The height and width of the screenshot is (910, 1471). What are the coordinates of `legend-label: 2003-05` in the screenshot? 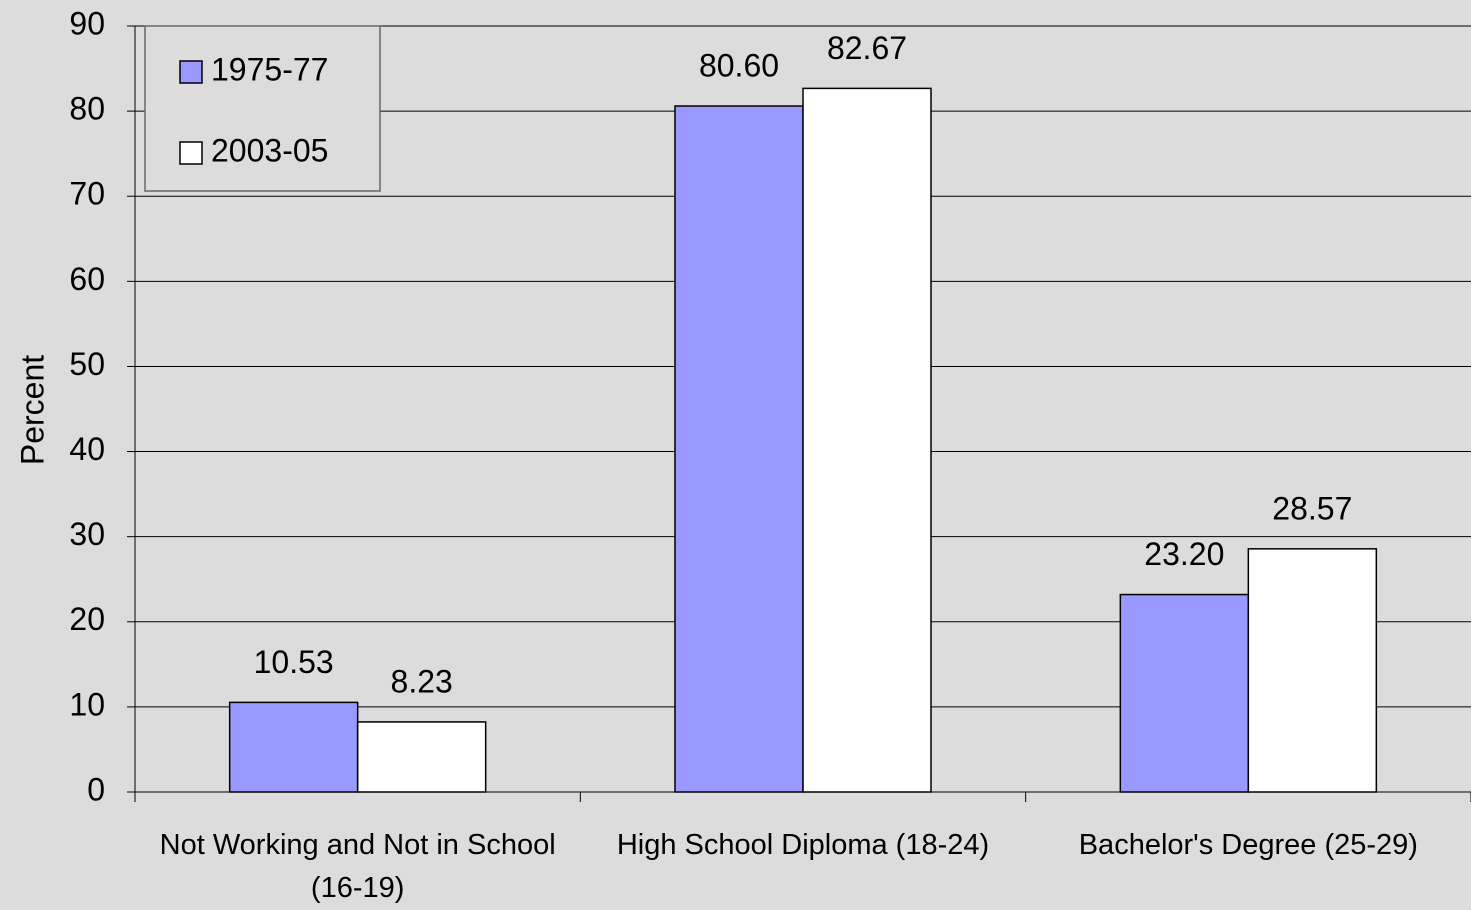 It's located at (269, 150).